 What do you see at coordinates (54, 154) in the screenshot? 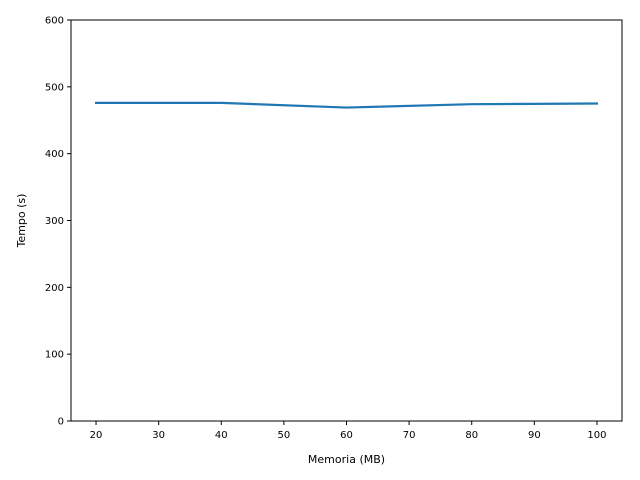
I see `y-tick-label: 400` at bounding box center [54, 154].